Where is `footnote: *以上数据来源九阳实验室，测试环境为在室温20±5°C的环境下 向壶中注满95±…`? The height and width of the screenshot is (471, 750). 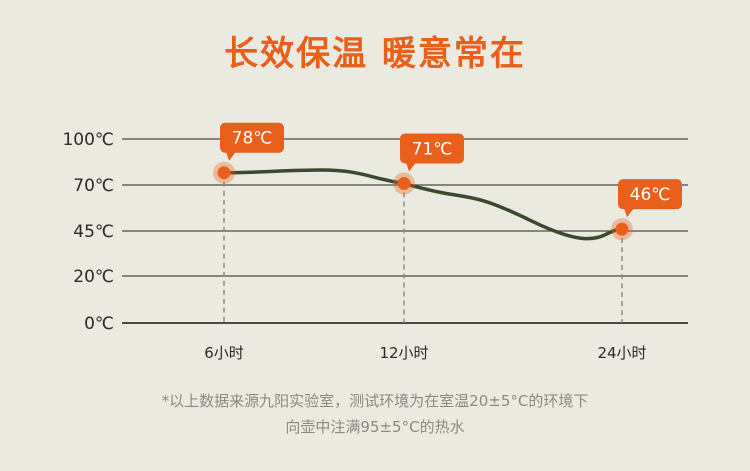
footnote: *以上数据来源九阳实验室，测试环境为在室温20±5°C的环境下 向壶中注满95±… is located at coordinates (375, 414).